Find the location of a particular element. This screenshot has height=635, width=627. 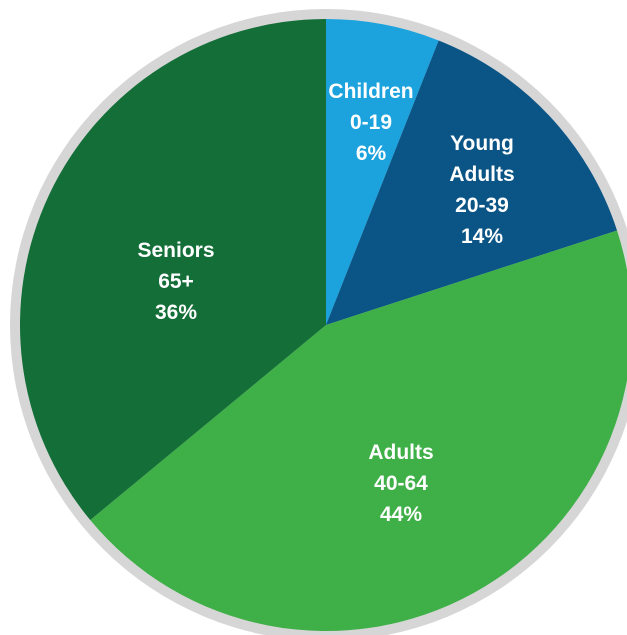

pie-label-line: 44% is located at coordinates (401, 514).